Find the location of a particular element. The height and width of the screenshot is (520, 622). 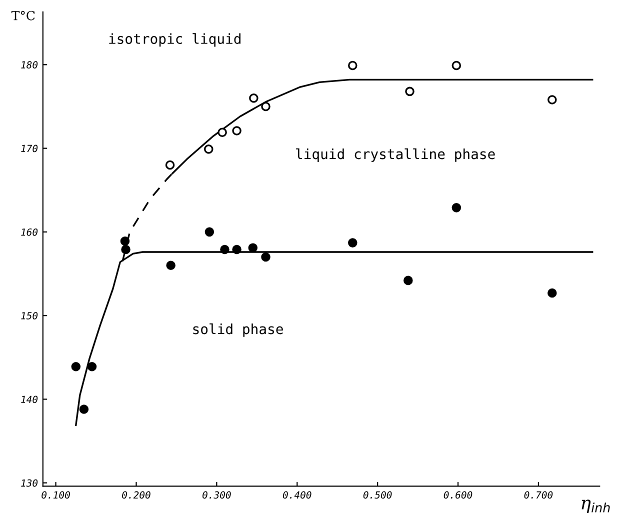

y-axis-title: T°C is located at coordinates (23, 15).